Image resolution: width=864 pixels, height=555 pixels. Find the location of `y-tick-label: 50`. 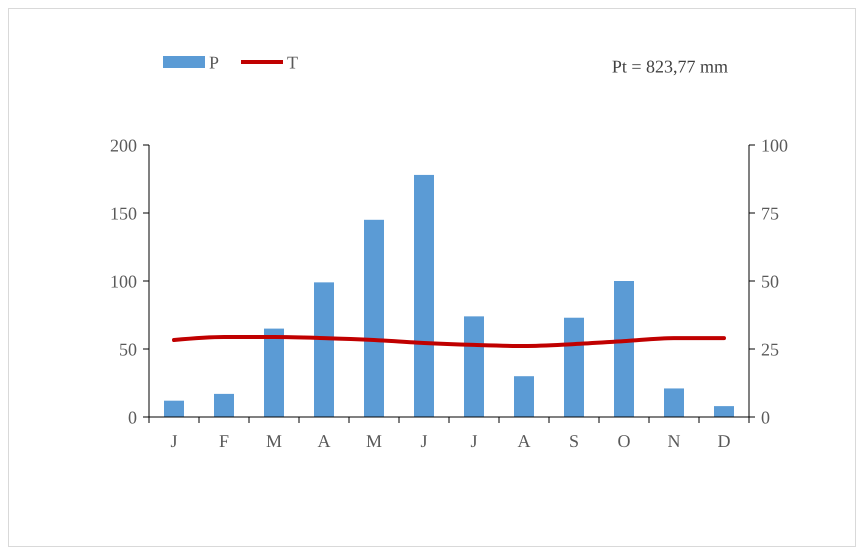

y-tick-label: 50 is located at coordinates (128, 349).